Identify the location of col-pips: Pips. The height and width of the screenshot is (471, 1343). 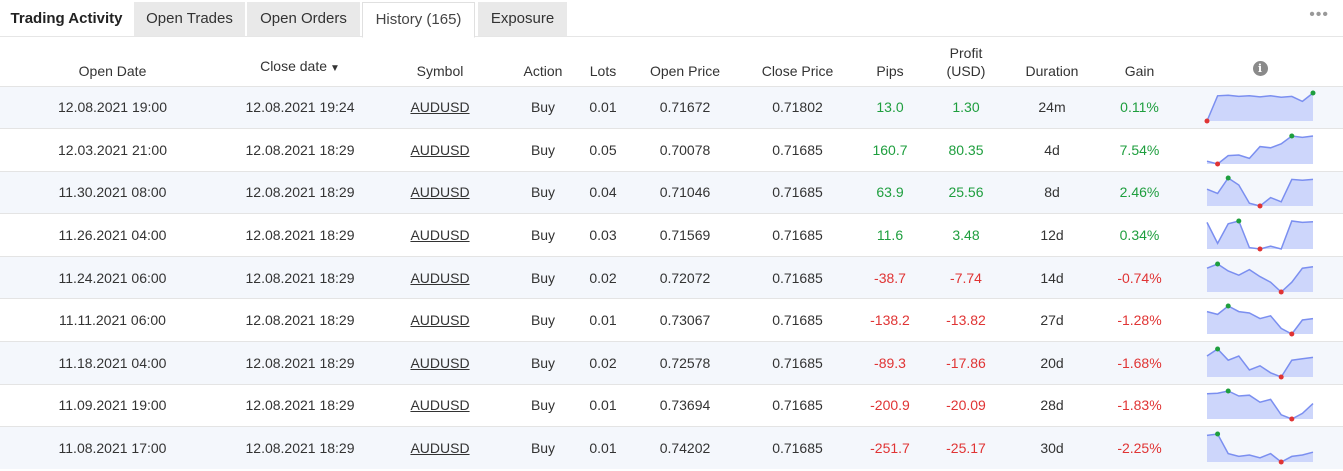
(890, 70).